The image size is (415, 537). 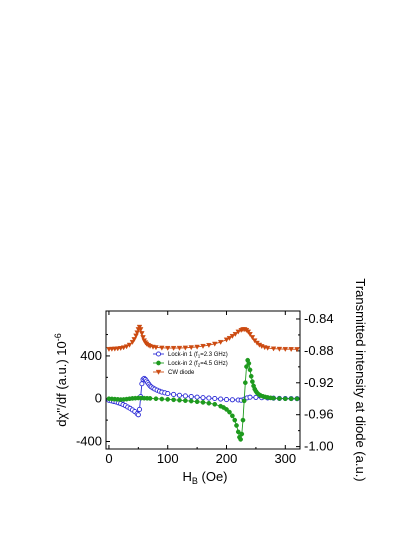 I want to click on y-axis-right: -1.00 -0.96 -0.92 -0.88 -0.84, so click(x=315, y=382).